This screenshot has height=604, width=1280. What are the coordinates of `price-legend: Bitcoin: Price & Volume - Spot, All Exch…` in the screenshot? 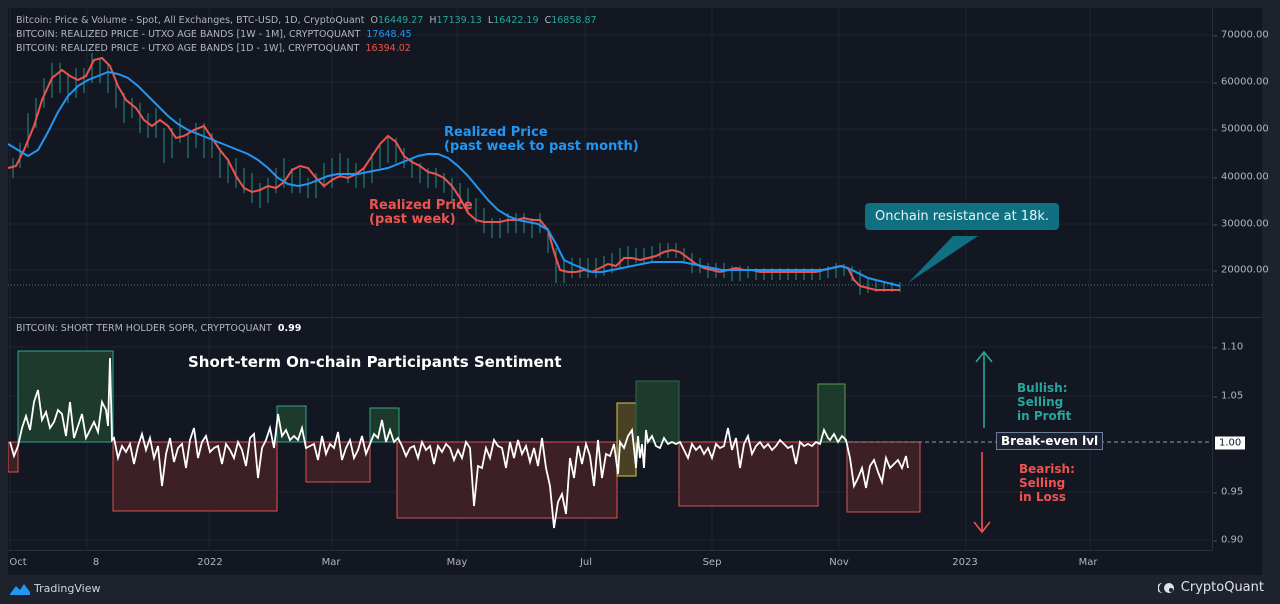 It's located at (306, 21).